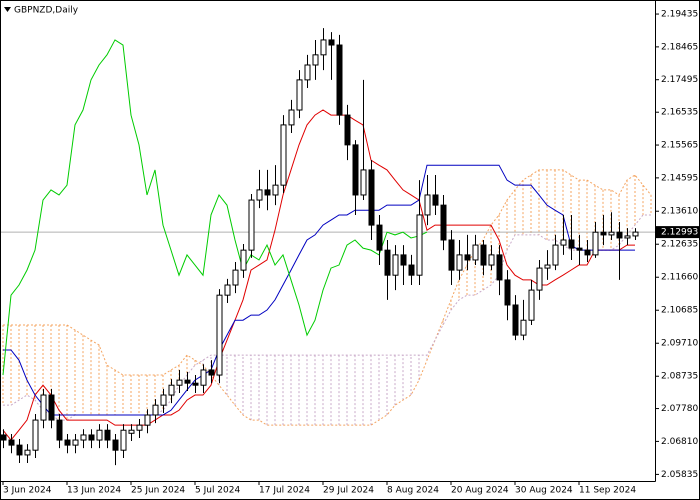 This screenshot has height=500, width=700. I want to click on x-tick-label: 20 Aug 2024, so click(480, 491).